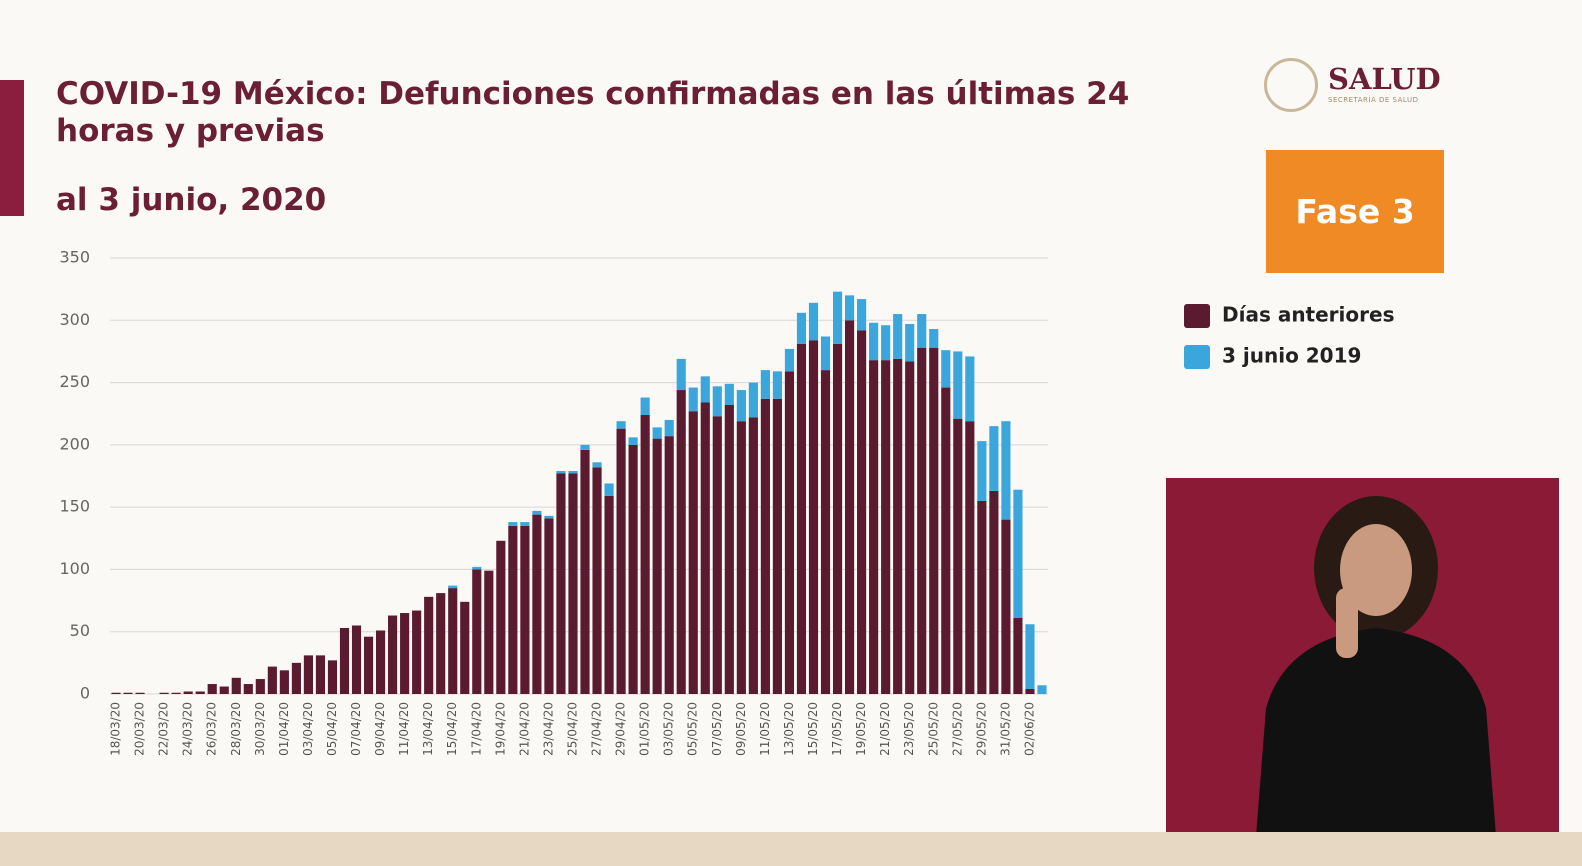 Image resolution: width=1582 pixels, height=866 pixels. Describe the element at coordinates (791, 849) in the screenshot. I see `floor` at that location.